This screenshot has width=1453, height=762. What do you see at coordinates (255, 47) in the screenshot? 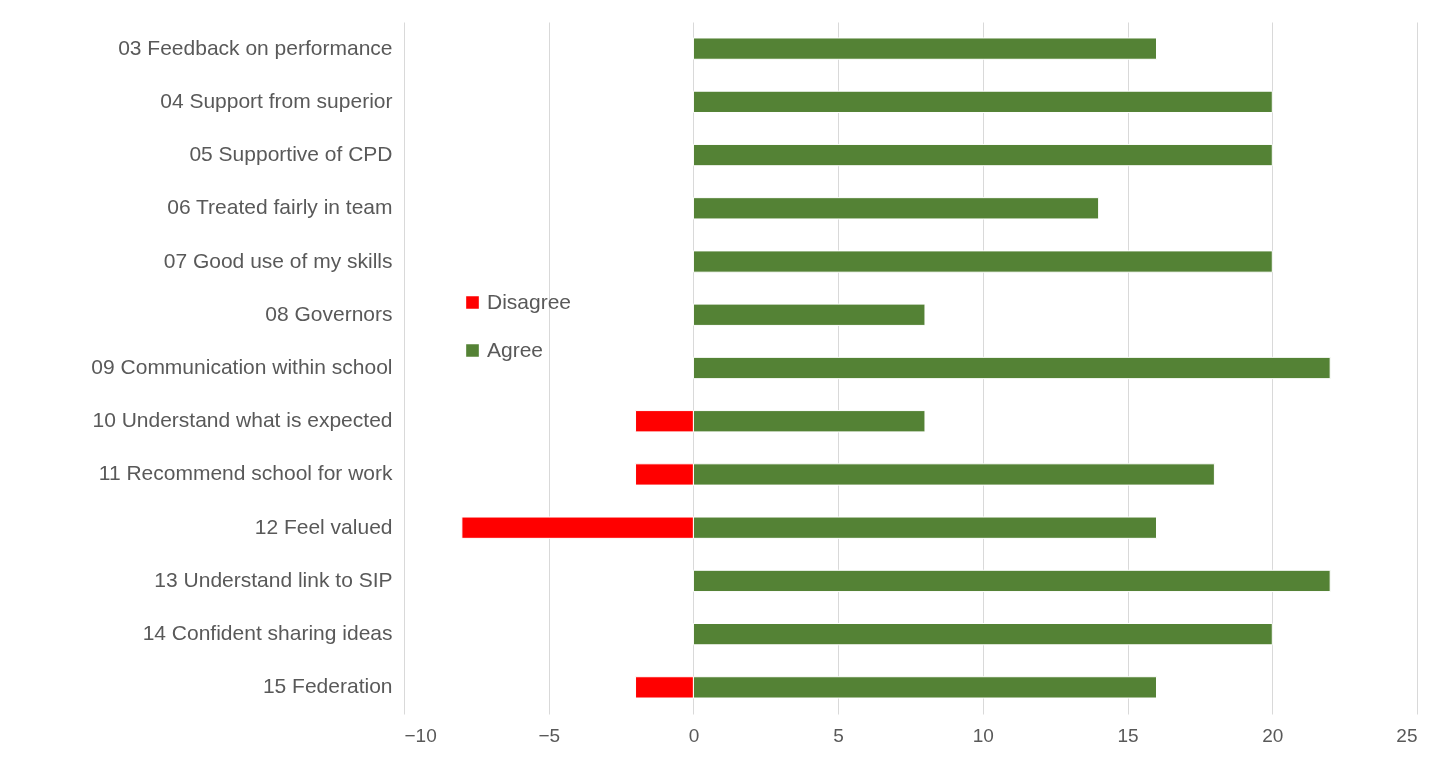
I see `y-tick-label: 03 Feedback on performance` at bounding box center [255, 47].